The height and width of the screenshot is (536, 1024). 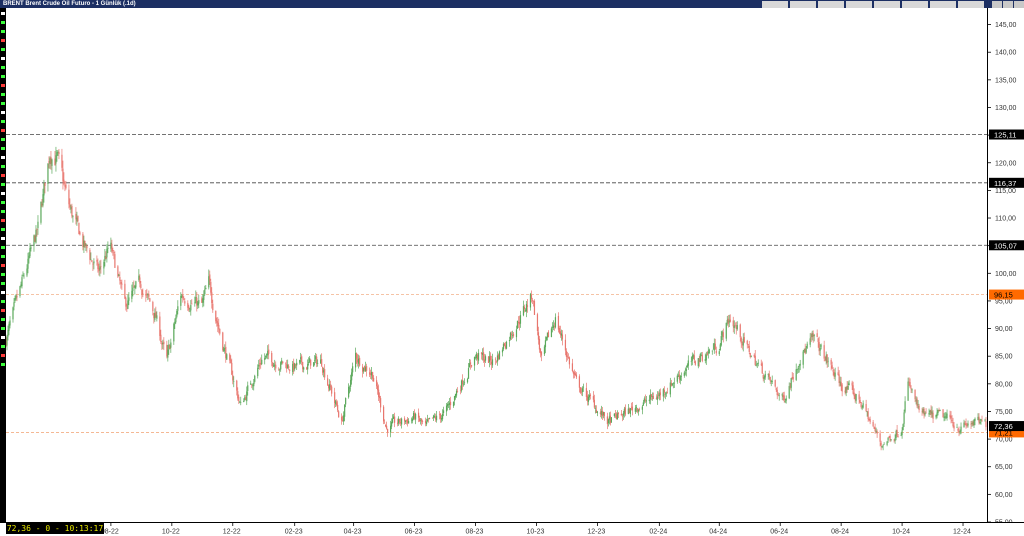 What do you see at coordinates (1004, 495) in the screenshot?
I see `price-tick-label: 60,00` at bounding box center [1004, 495].